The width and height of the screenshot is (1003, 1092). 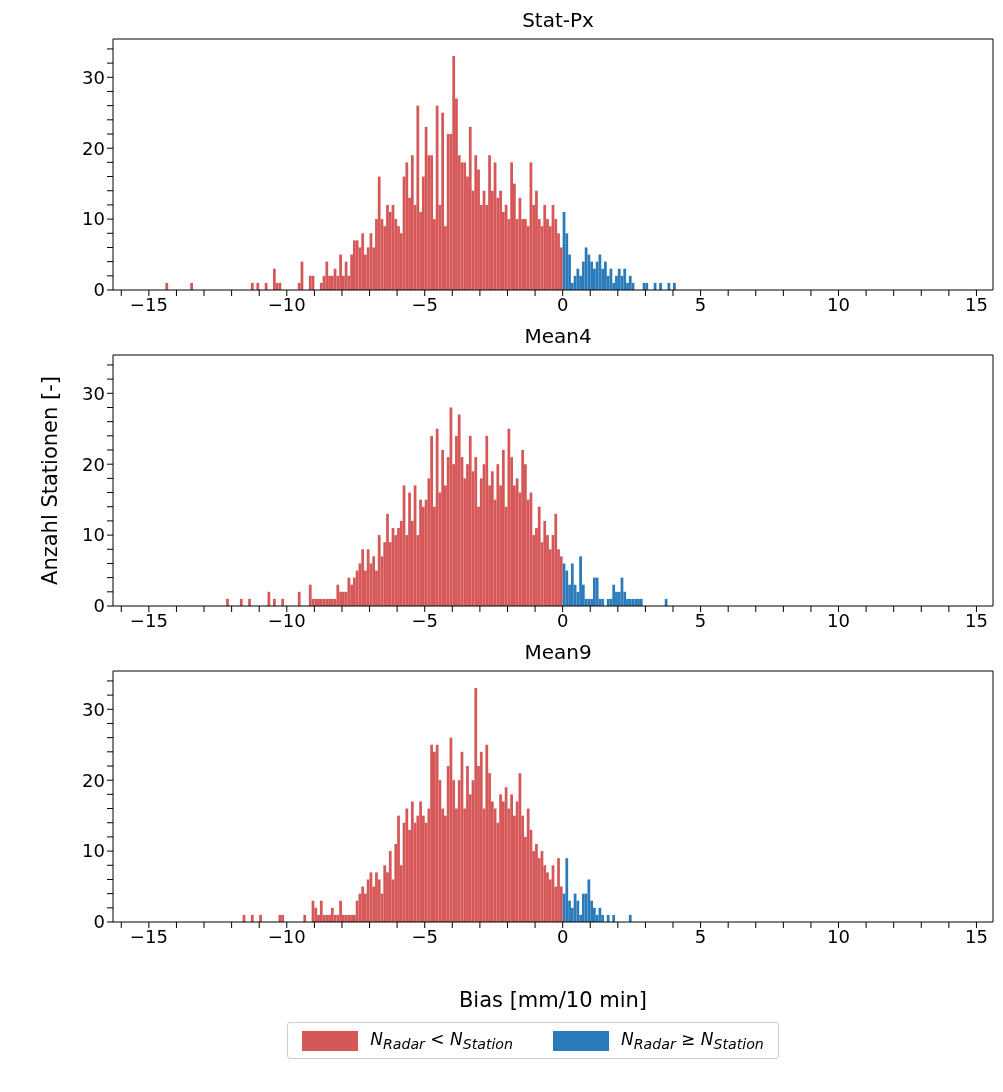 I want to click on chart-title: Mean4, so click(x=558, y=337).